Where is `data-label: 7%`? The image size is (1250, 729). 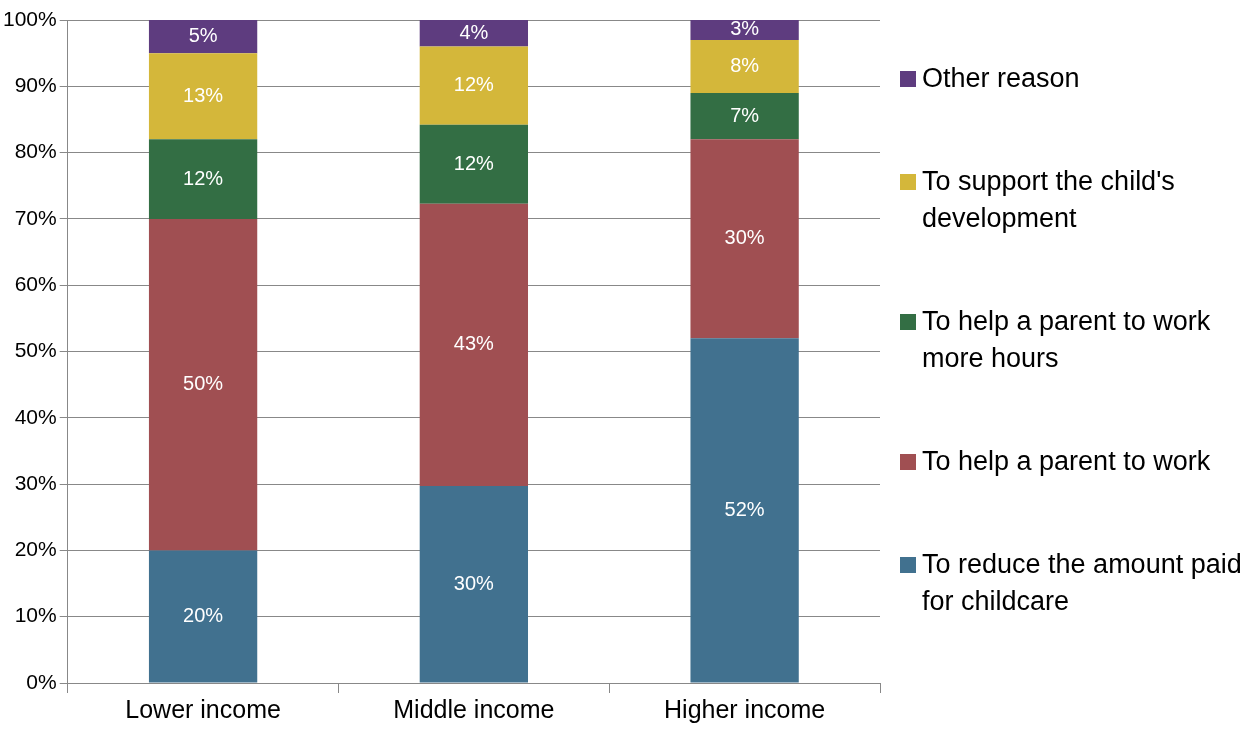
data-label: 7% is located at coordinates (745, 114).